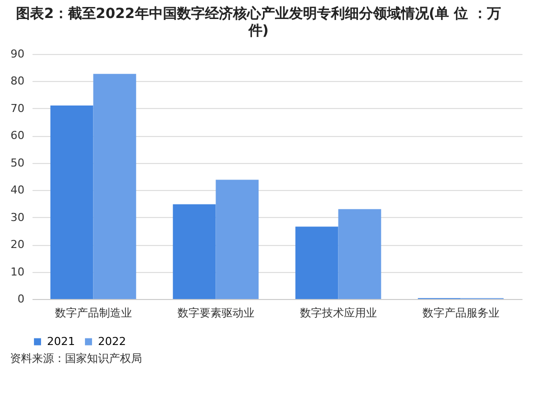  What do you see at coordinates (338, 313) in the screenshot?
I see `x-tick-label: 数字技术应用业` at bounding box center [338, 313].